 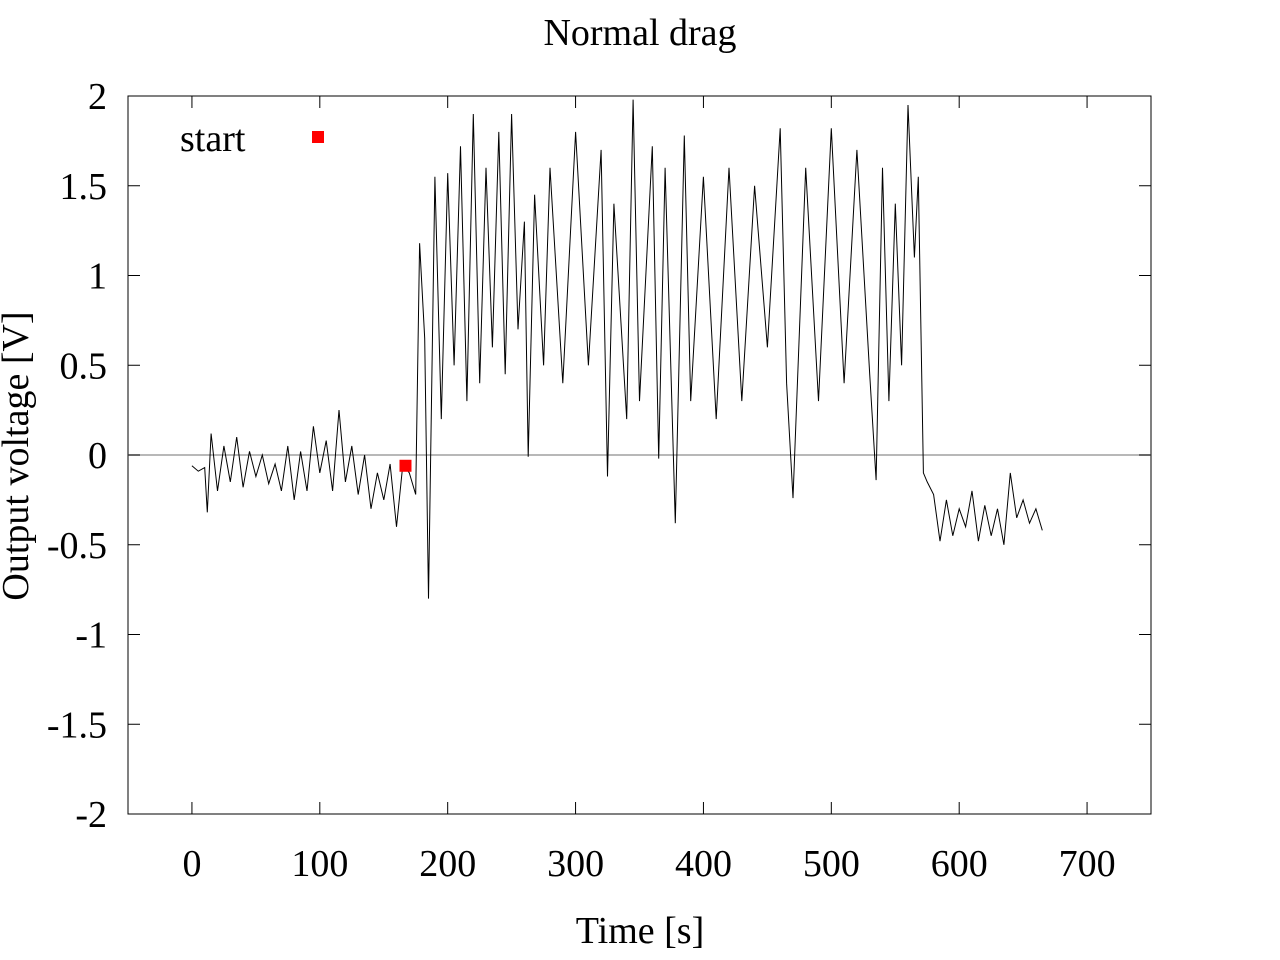 What do you see at coordinates (447, 864) in the screenshot?
I see `x-tick-label: 200` at bounding box center [447, 864].